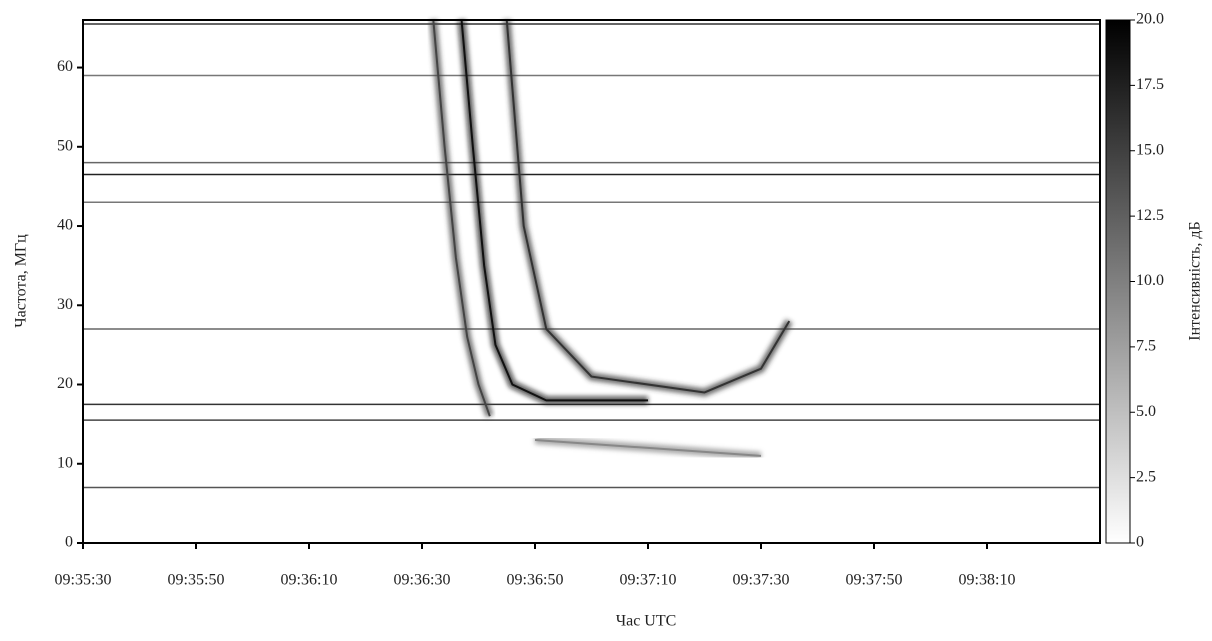 The height and width of the screenshot is (641, 1212). Describe the element at coordinates (196, 580) in the screenshot. I see `x-tick-label: 09:35:50` at that location.